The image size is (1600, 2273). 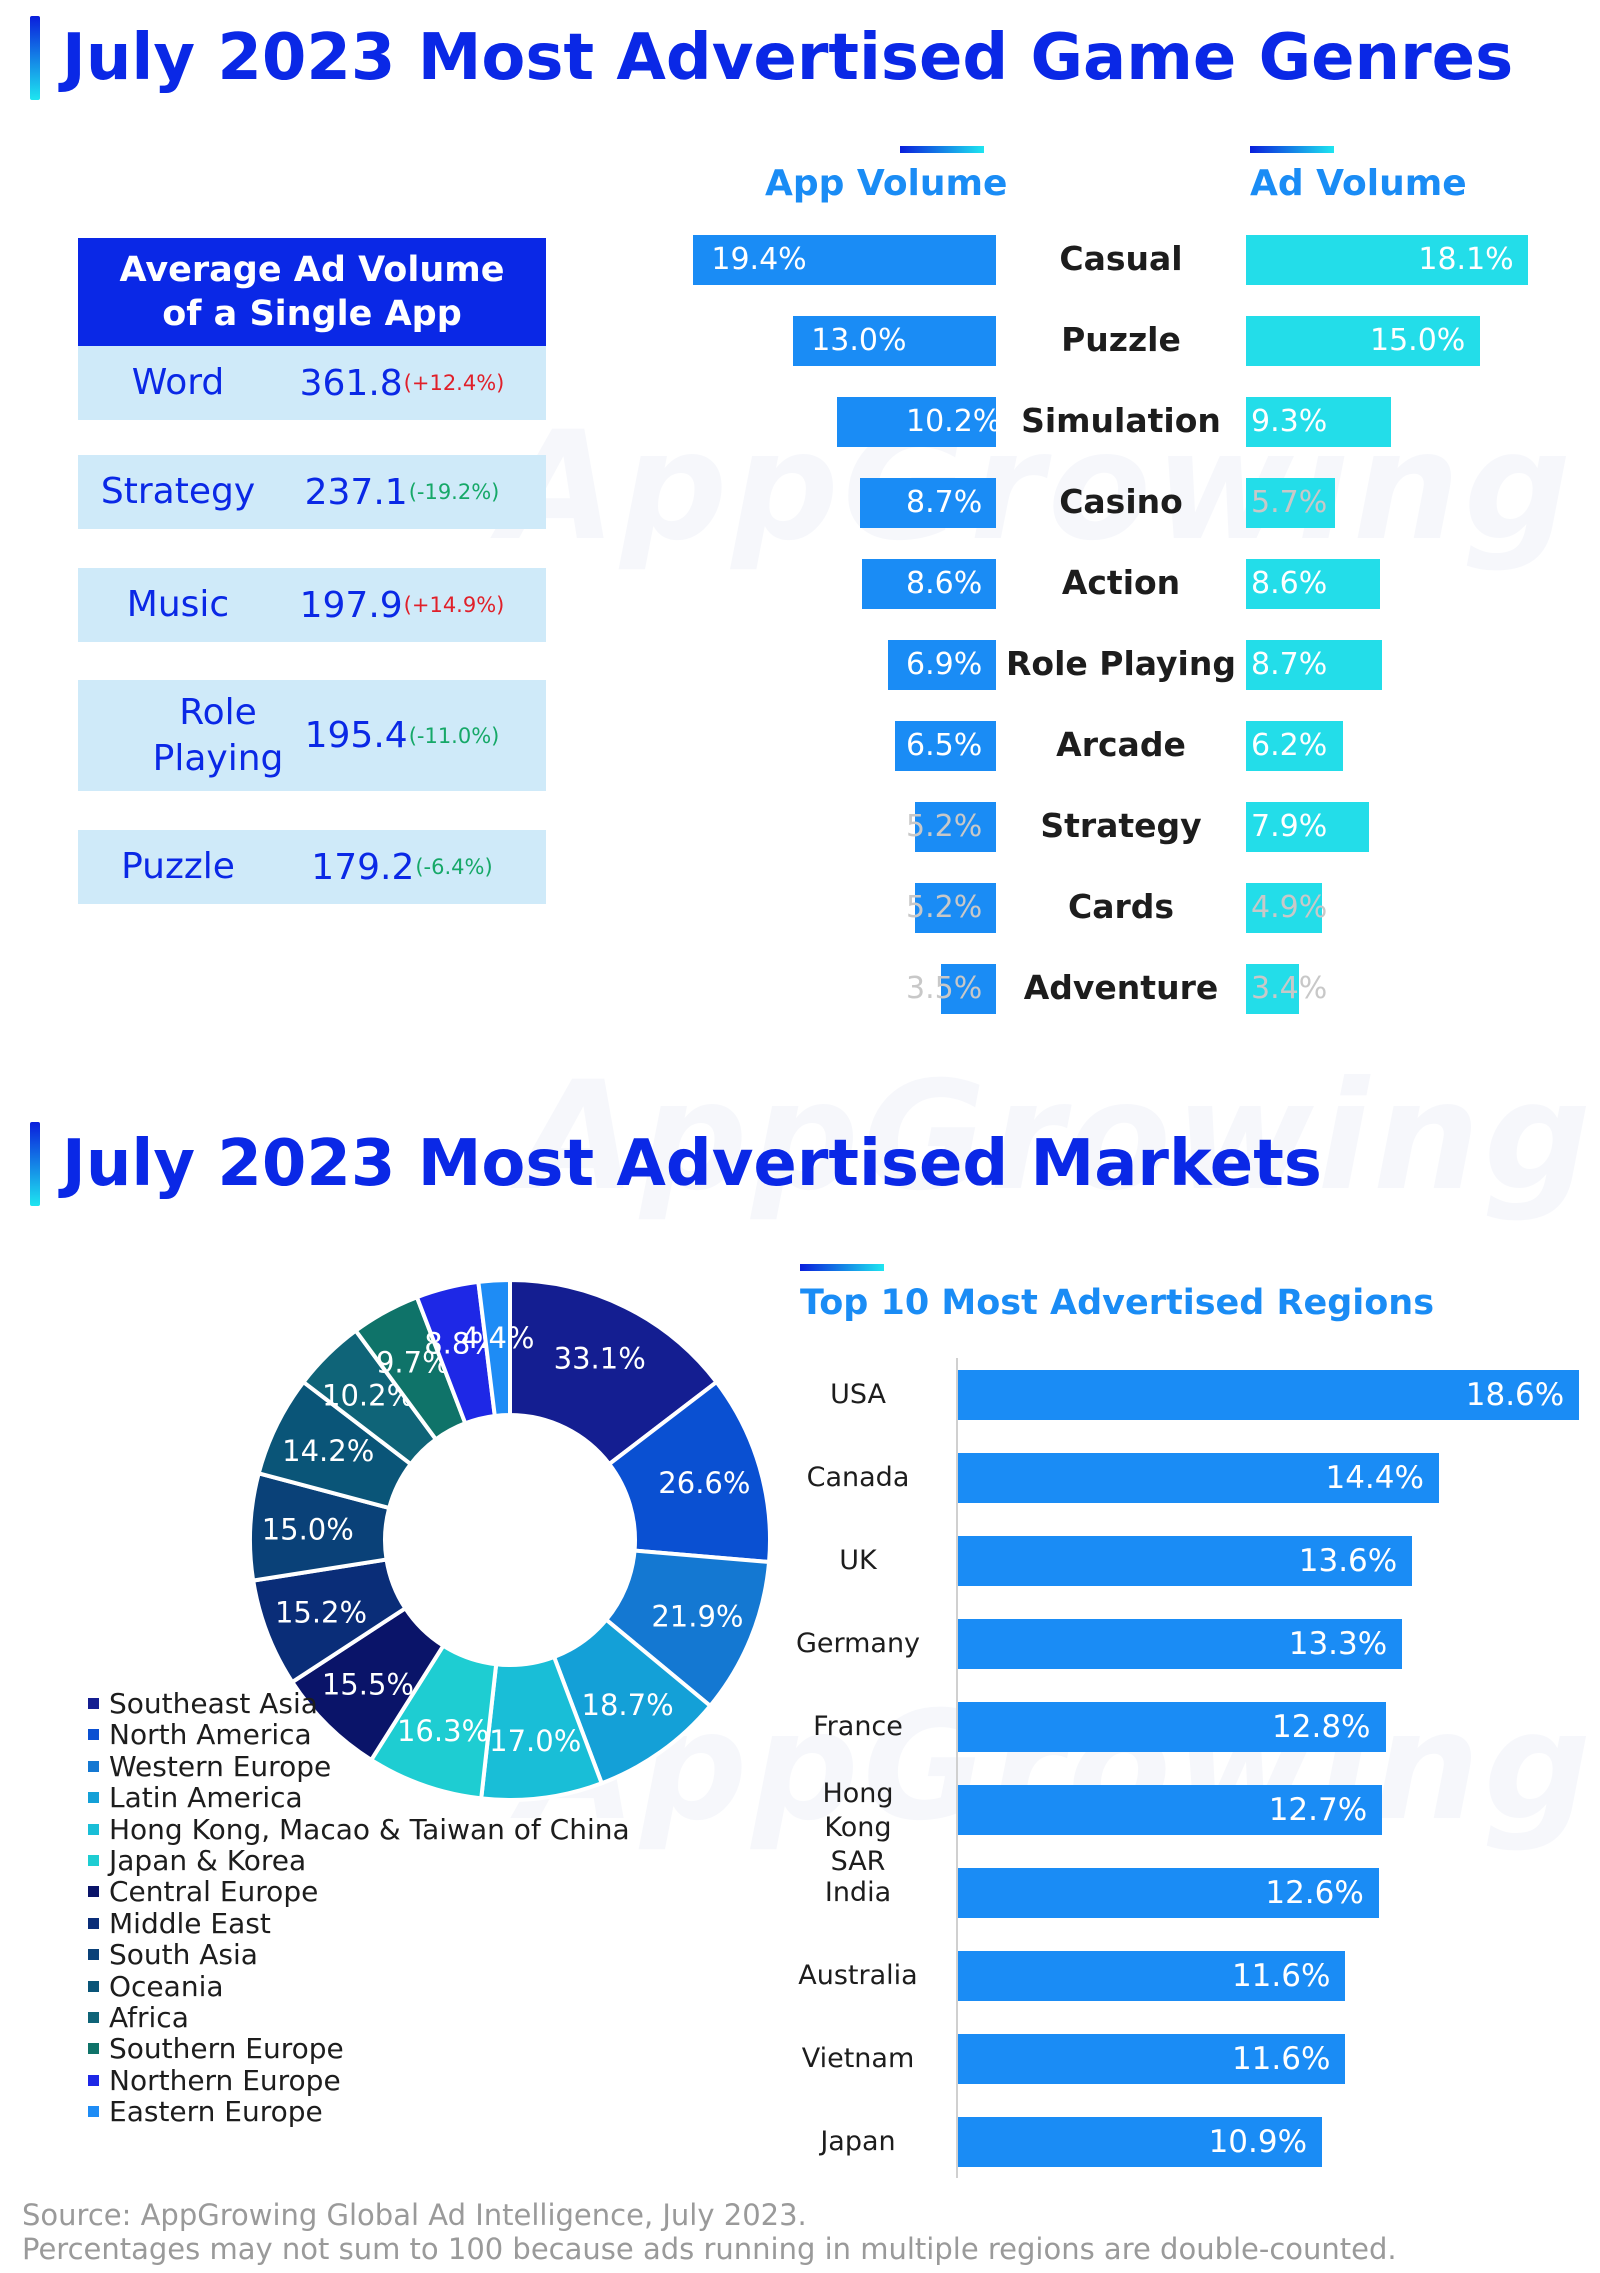 What do you see at coordinates (369, 1829) in the screenshot?
I see `legend-label: Hong Kong, Macao & Taiwan of China` at bounding box center [369, 1829].